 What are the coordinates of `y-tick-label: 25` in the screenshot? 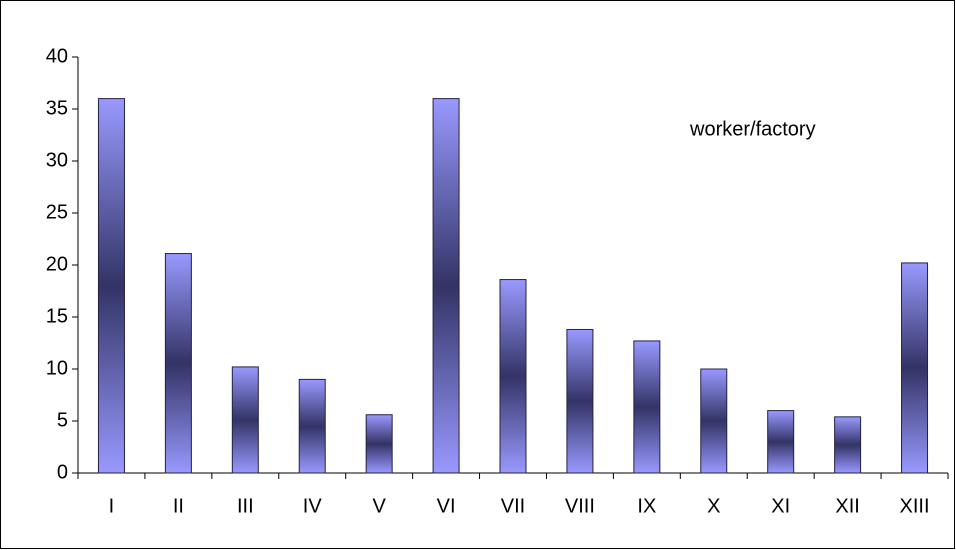 It's located at (57, 212).